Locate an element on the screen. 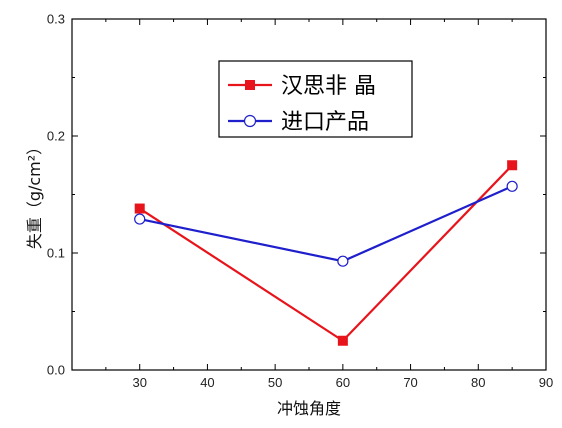  legend: 汉思非 晶 进口产品 is located at coordinates (315, 99).